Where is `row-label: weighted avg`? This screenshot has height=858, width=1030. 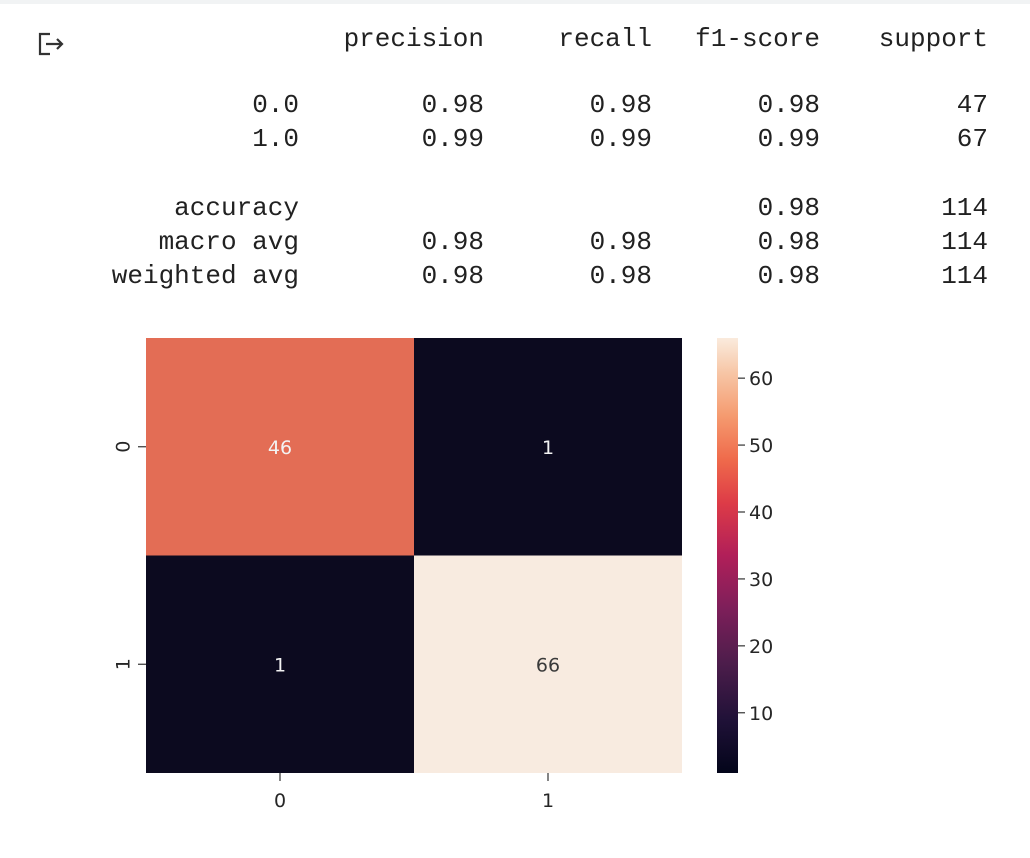 row-label: weighted avg is located at coordinates (205, 276).